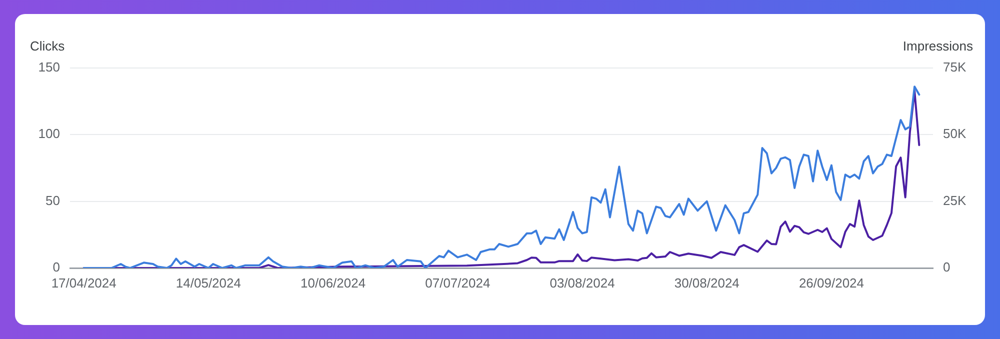 This screenshot has width=1000, height=339. Describe the element at coordinates (53, 200) in the screenshot. I see `y-tick-label: 50` at that location.